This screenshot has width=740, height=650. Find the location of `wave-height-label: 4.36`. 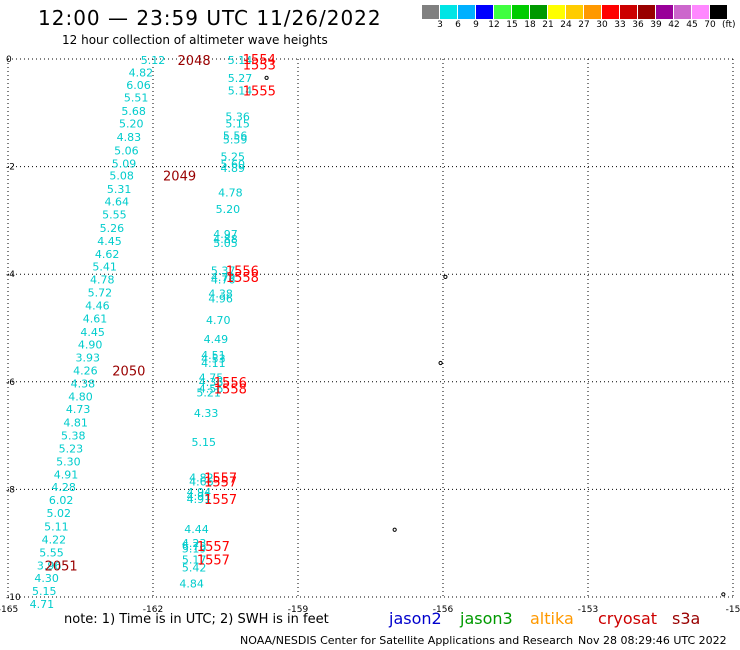

wave-height-label: 4.36 is located at coordinates (211, 382).